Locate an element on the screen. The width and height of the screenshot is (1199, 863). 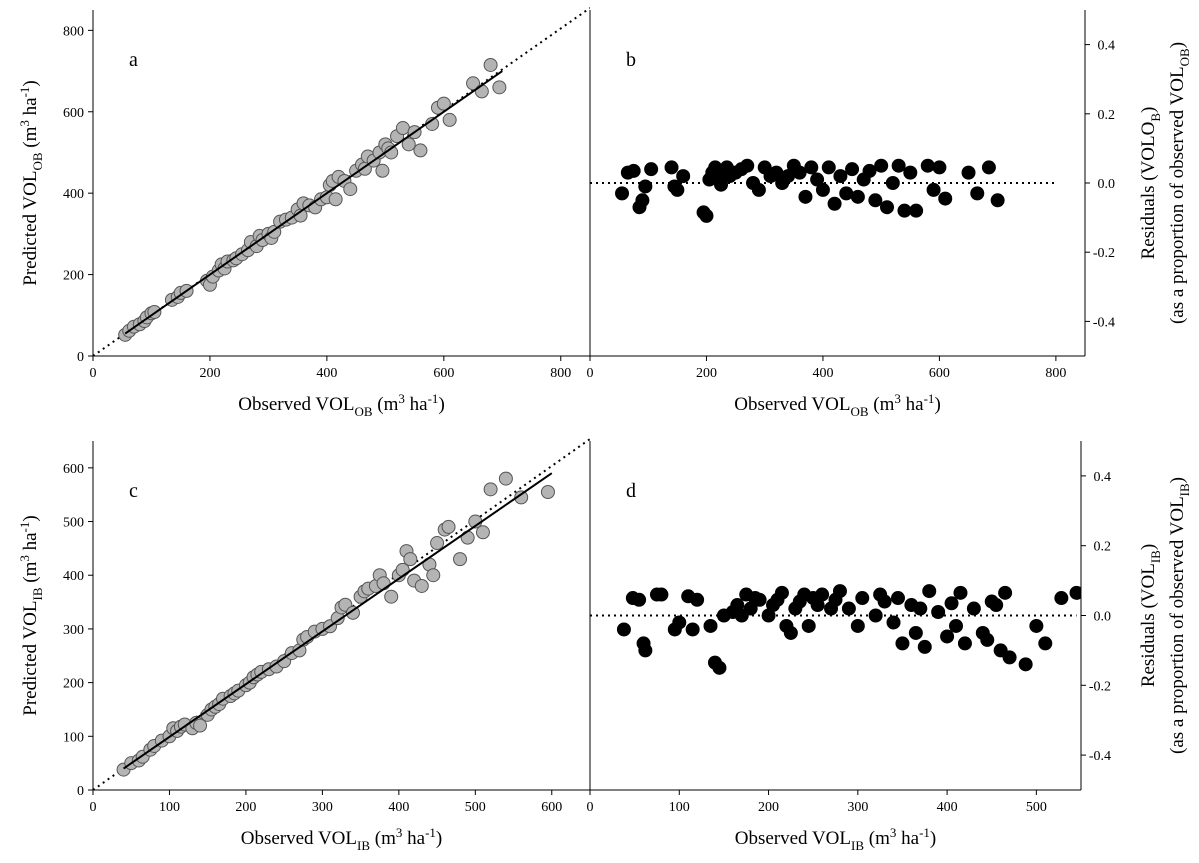
x-tick-label: 300 is located at coordinates (857, 807).